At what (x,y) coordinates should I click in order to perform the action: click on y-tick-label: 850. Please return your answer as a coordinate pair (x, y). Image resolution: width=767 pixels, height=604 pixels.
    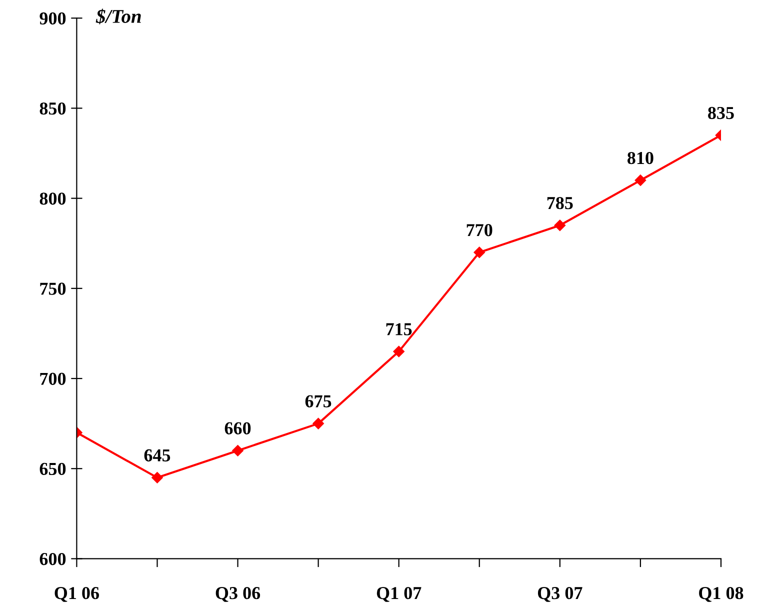
    Looking at the image, I should click on (53, 108).